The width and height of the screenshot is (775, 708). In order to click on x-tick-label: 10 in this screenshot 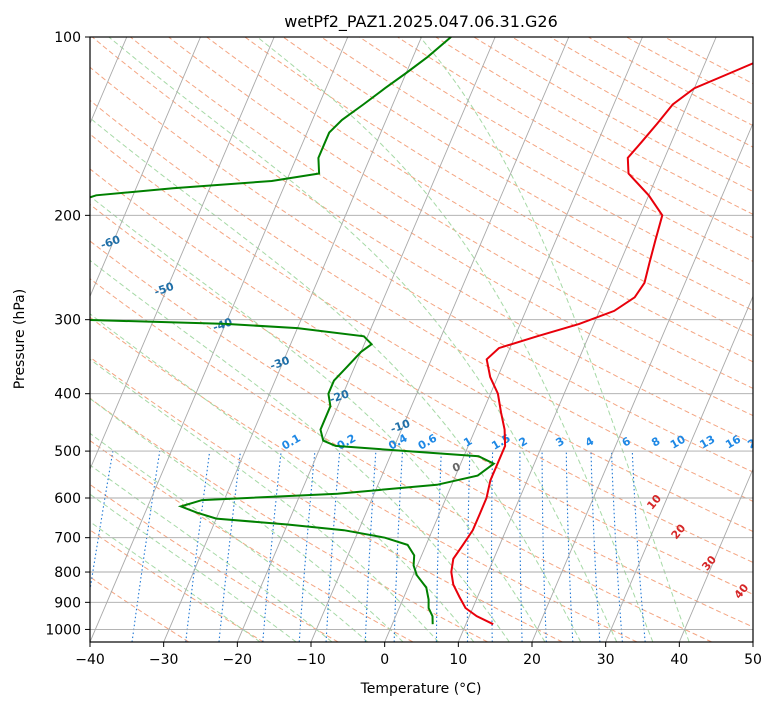, I will do `click(458, 660)`.